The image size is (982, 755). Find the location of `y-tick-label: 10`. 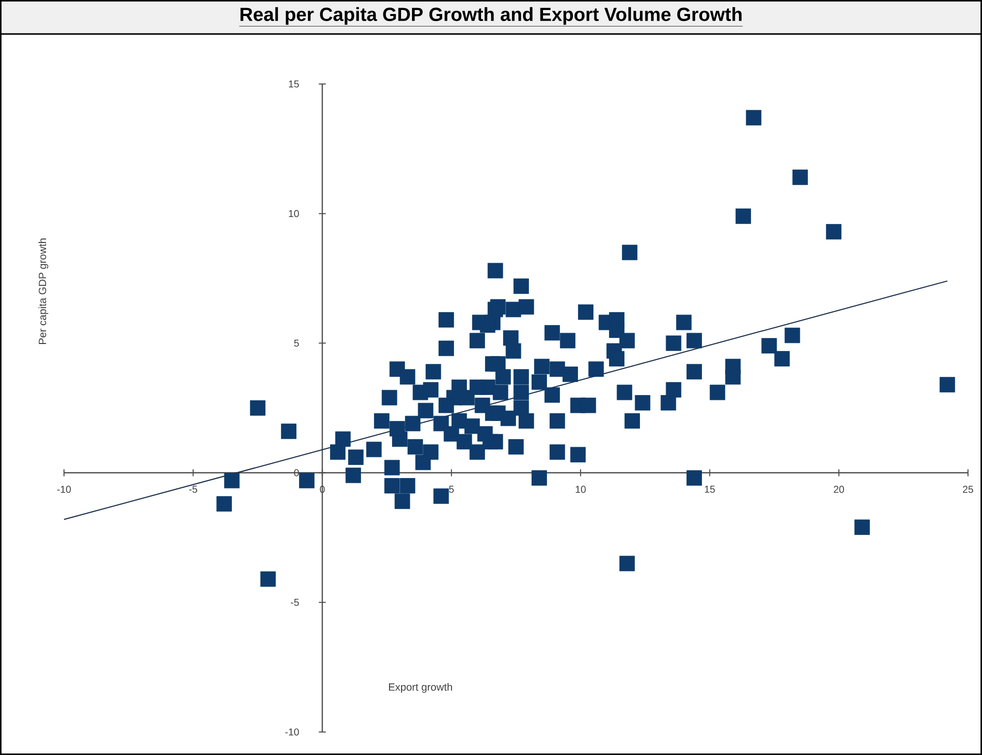

y-tick-label: 10 is located at coordinates (293, 214).